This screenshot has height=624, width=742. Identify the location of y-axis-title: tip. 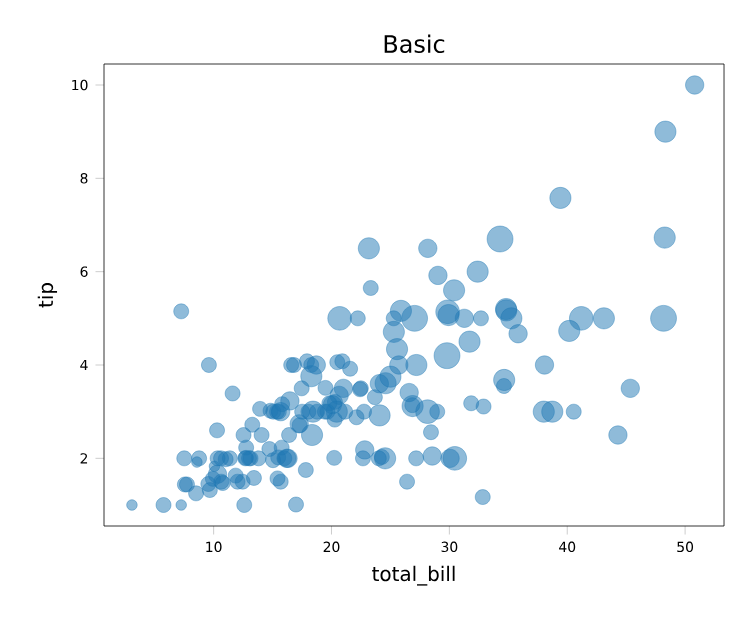
(47, 295).